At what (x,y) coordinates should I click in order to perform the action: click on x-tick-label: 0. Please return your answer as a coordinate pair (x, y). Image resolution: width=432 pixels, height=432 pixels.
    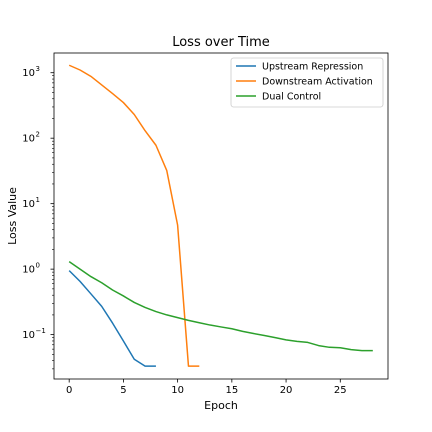
    Looking at the image, I should click on (69, 390).